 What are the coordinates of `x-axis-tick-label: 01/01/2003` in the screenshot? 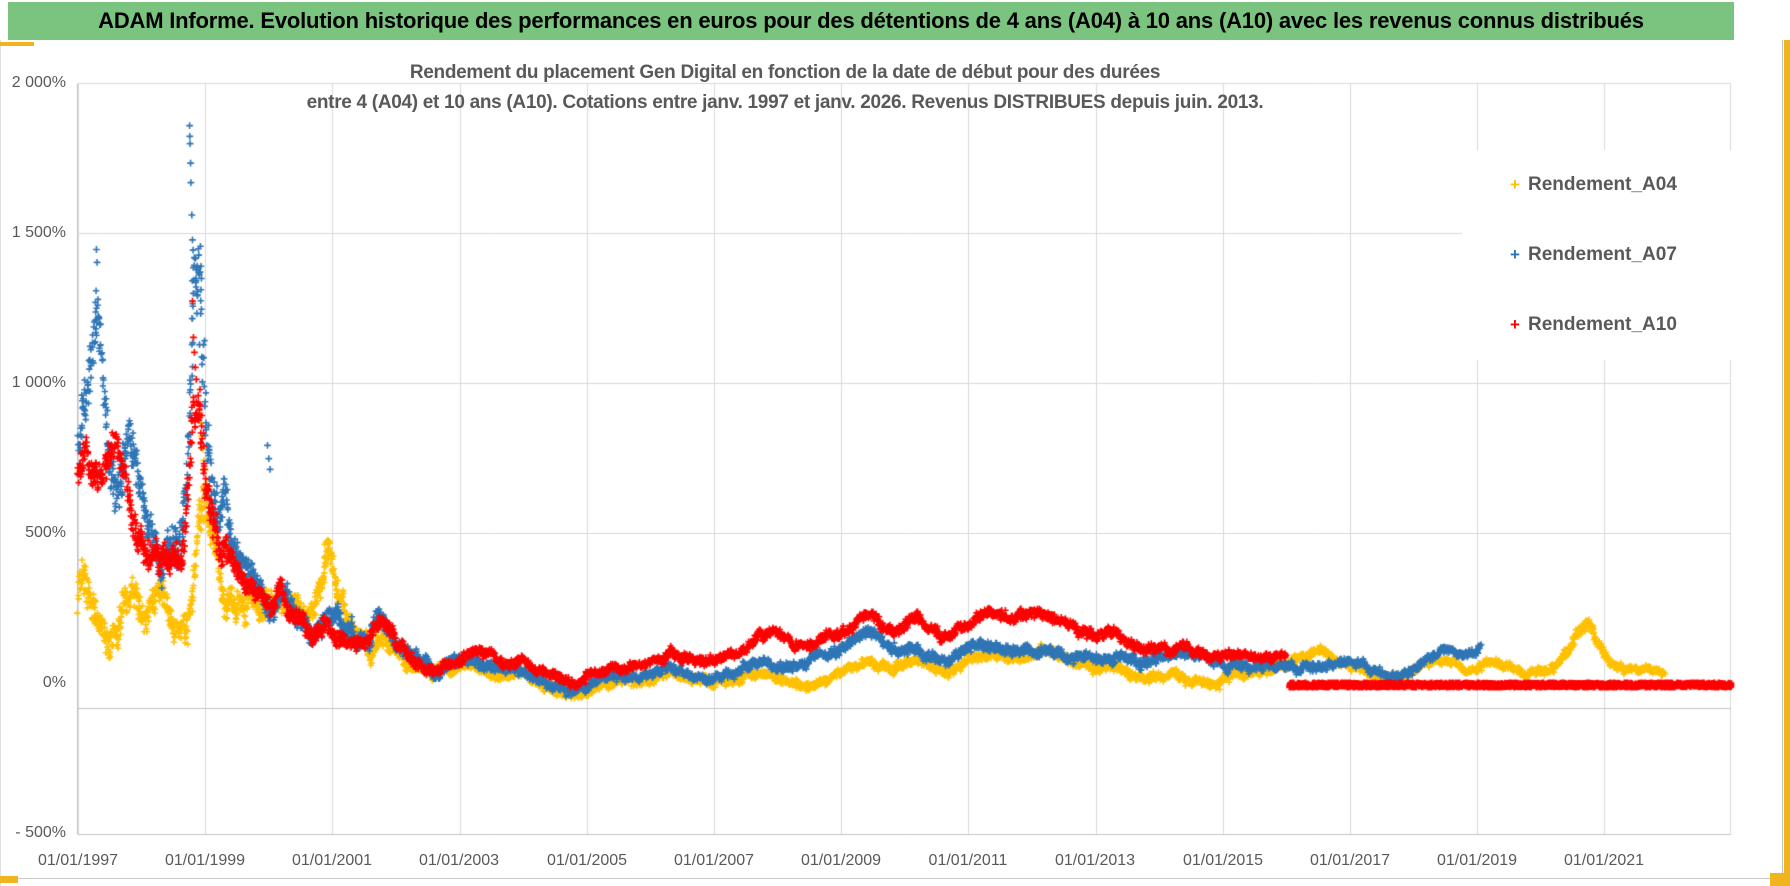 It's located at (459, 860).